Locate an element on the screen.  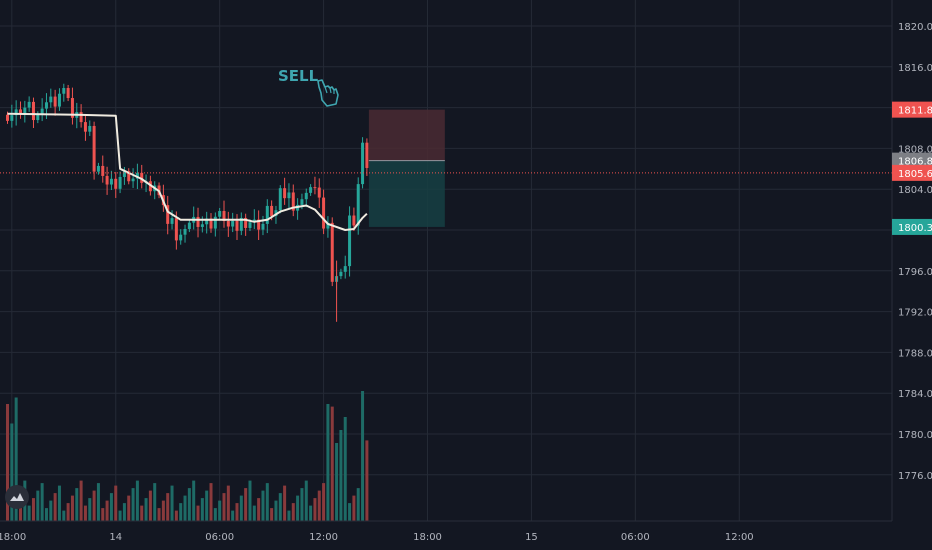
time-tick-label: 18:00 is located at coordinates (427, 537).